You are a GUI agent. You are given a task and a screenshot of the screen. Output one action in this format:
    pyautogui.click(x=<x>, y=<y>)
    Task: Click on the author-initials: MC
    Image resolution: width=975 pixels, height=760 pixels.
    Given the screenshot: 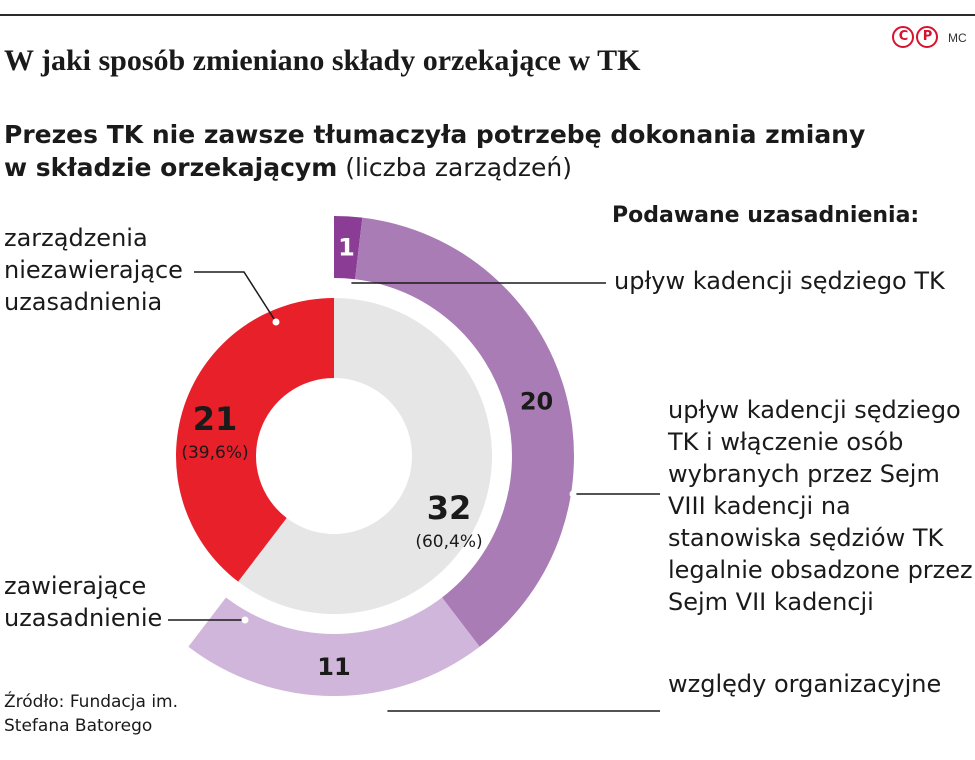 What is the action you would take?
    pyautogui.click(x=957, y=38)
    